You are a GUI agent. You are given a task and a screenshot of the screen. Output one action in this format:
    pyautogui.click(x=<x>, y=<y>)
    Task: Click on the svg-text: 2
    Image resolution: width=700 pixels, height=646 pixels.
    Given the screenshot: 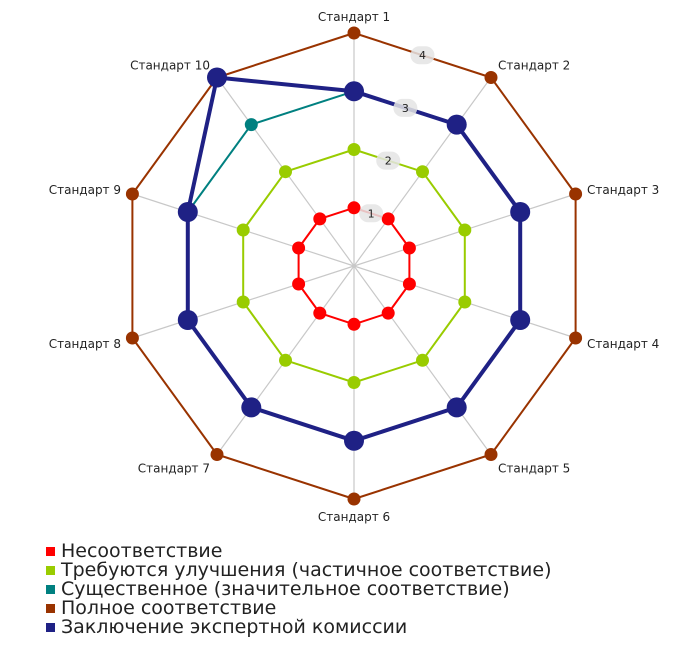 What is the action you would take?
    pyautogui.click(x=388, y=161)
    